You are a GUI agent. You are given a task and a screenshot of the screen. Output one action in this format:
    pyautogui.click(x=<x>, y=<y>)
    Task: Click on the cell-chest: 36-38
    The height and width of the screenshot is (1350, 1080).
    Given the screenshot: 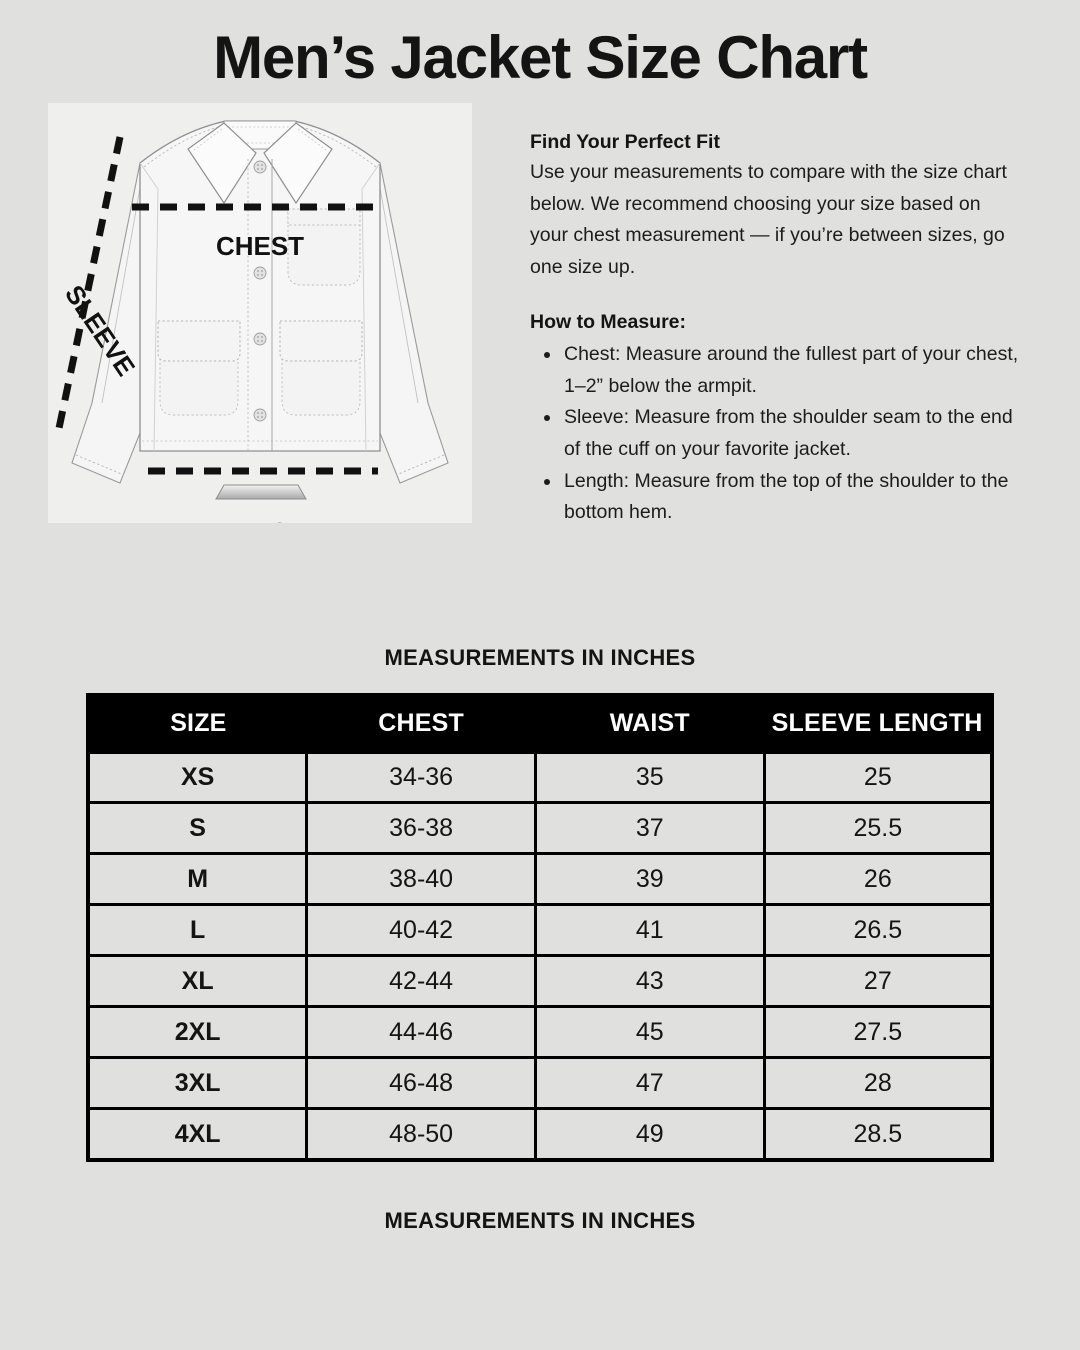 What is the action you would take?
    pyautogui.click(x=421, y=828)
    